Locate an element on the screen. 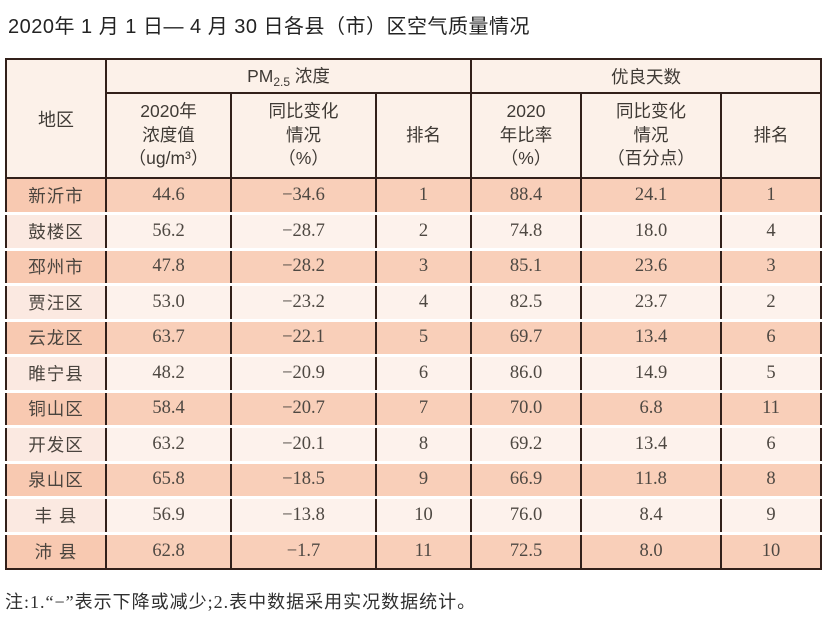  table-row: 开发区 63.2 −20.1 8 69.2 13.4 6 is located at coordinates (414, 445).